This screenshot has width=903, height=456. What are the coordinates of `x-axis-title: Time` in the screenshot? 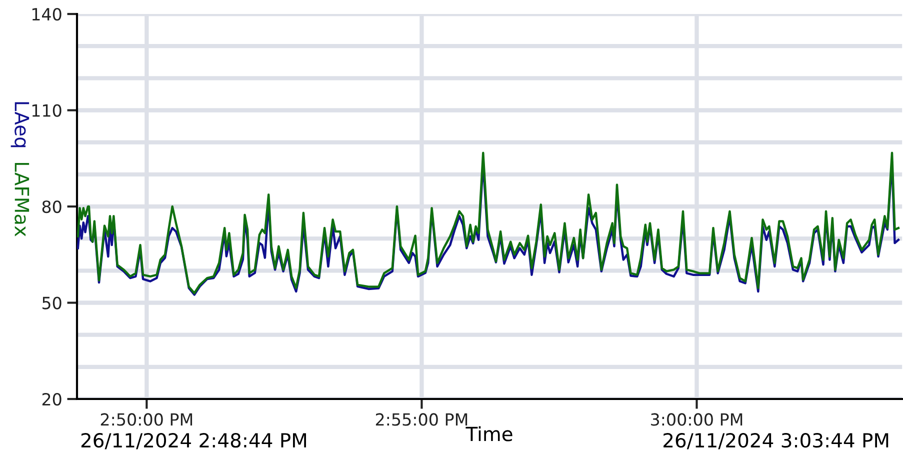 It's located at (489, 434).